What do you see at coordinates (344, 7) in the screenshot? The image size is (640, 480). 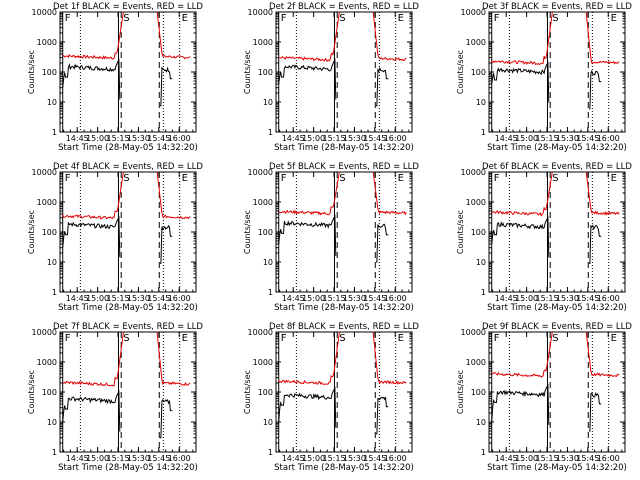 I see `panel-title: Det 2f BLACK = Events, RED = LLD` at bounding box center [344, 7].